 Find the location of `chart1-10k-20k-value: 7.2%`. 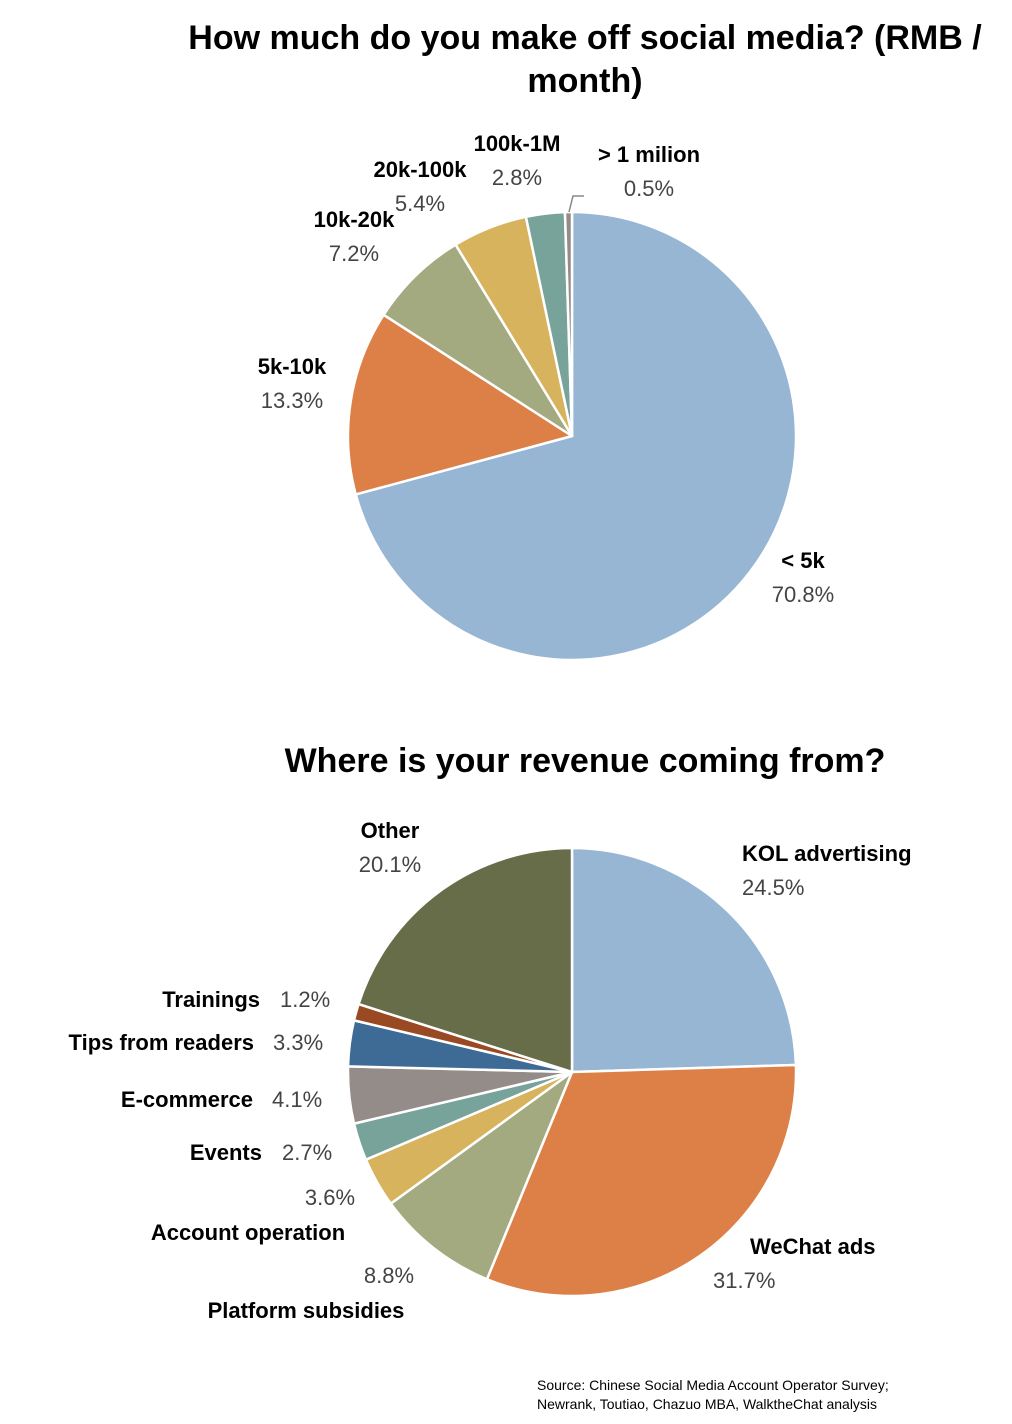

chart1-10k-20k-value: 7.2% is located at coordinates (354, 253).